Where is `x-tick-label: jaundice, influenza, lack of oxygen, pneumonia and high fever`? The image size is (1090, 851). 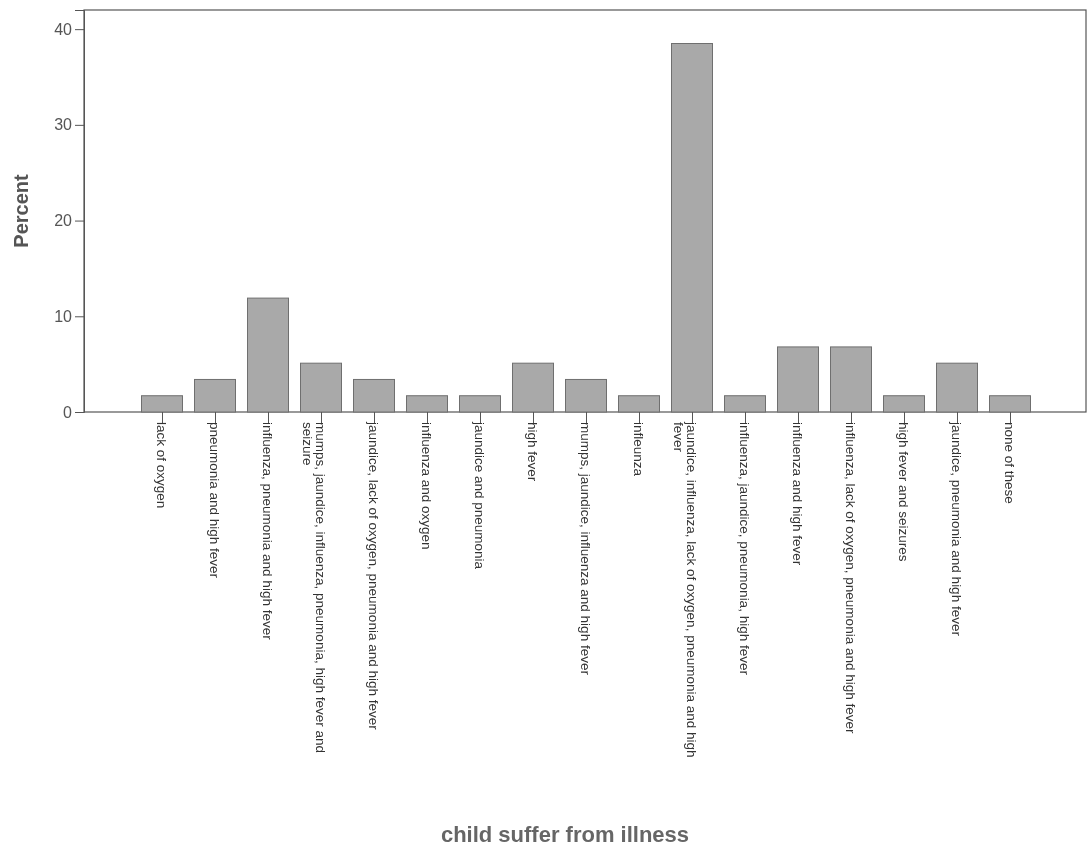
x-tick-label: jaundice, influenza, lack of oxygen, pneumonia and high fever is located at coordinates (684, 589).